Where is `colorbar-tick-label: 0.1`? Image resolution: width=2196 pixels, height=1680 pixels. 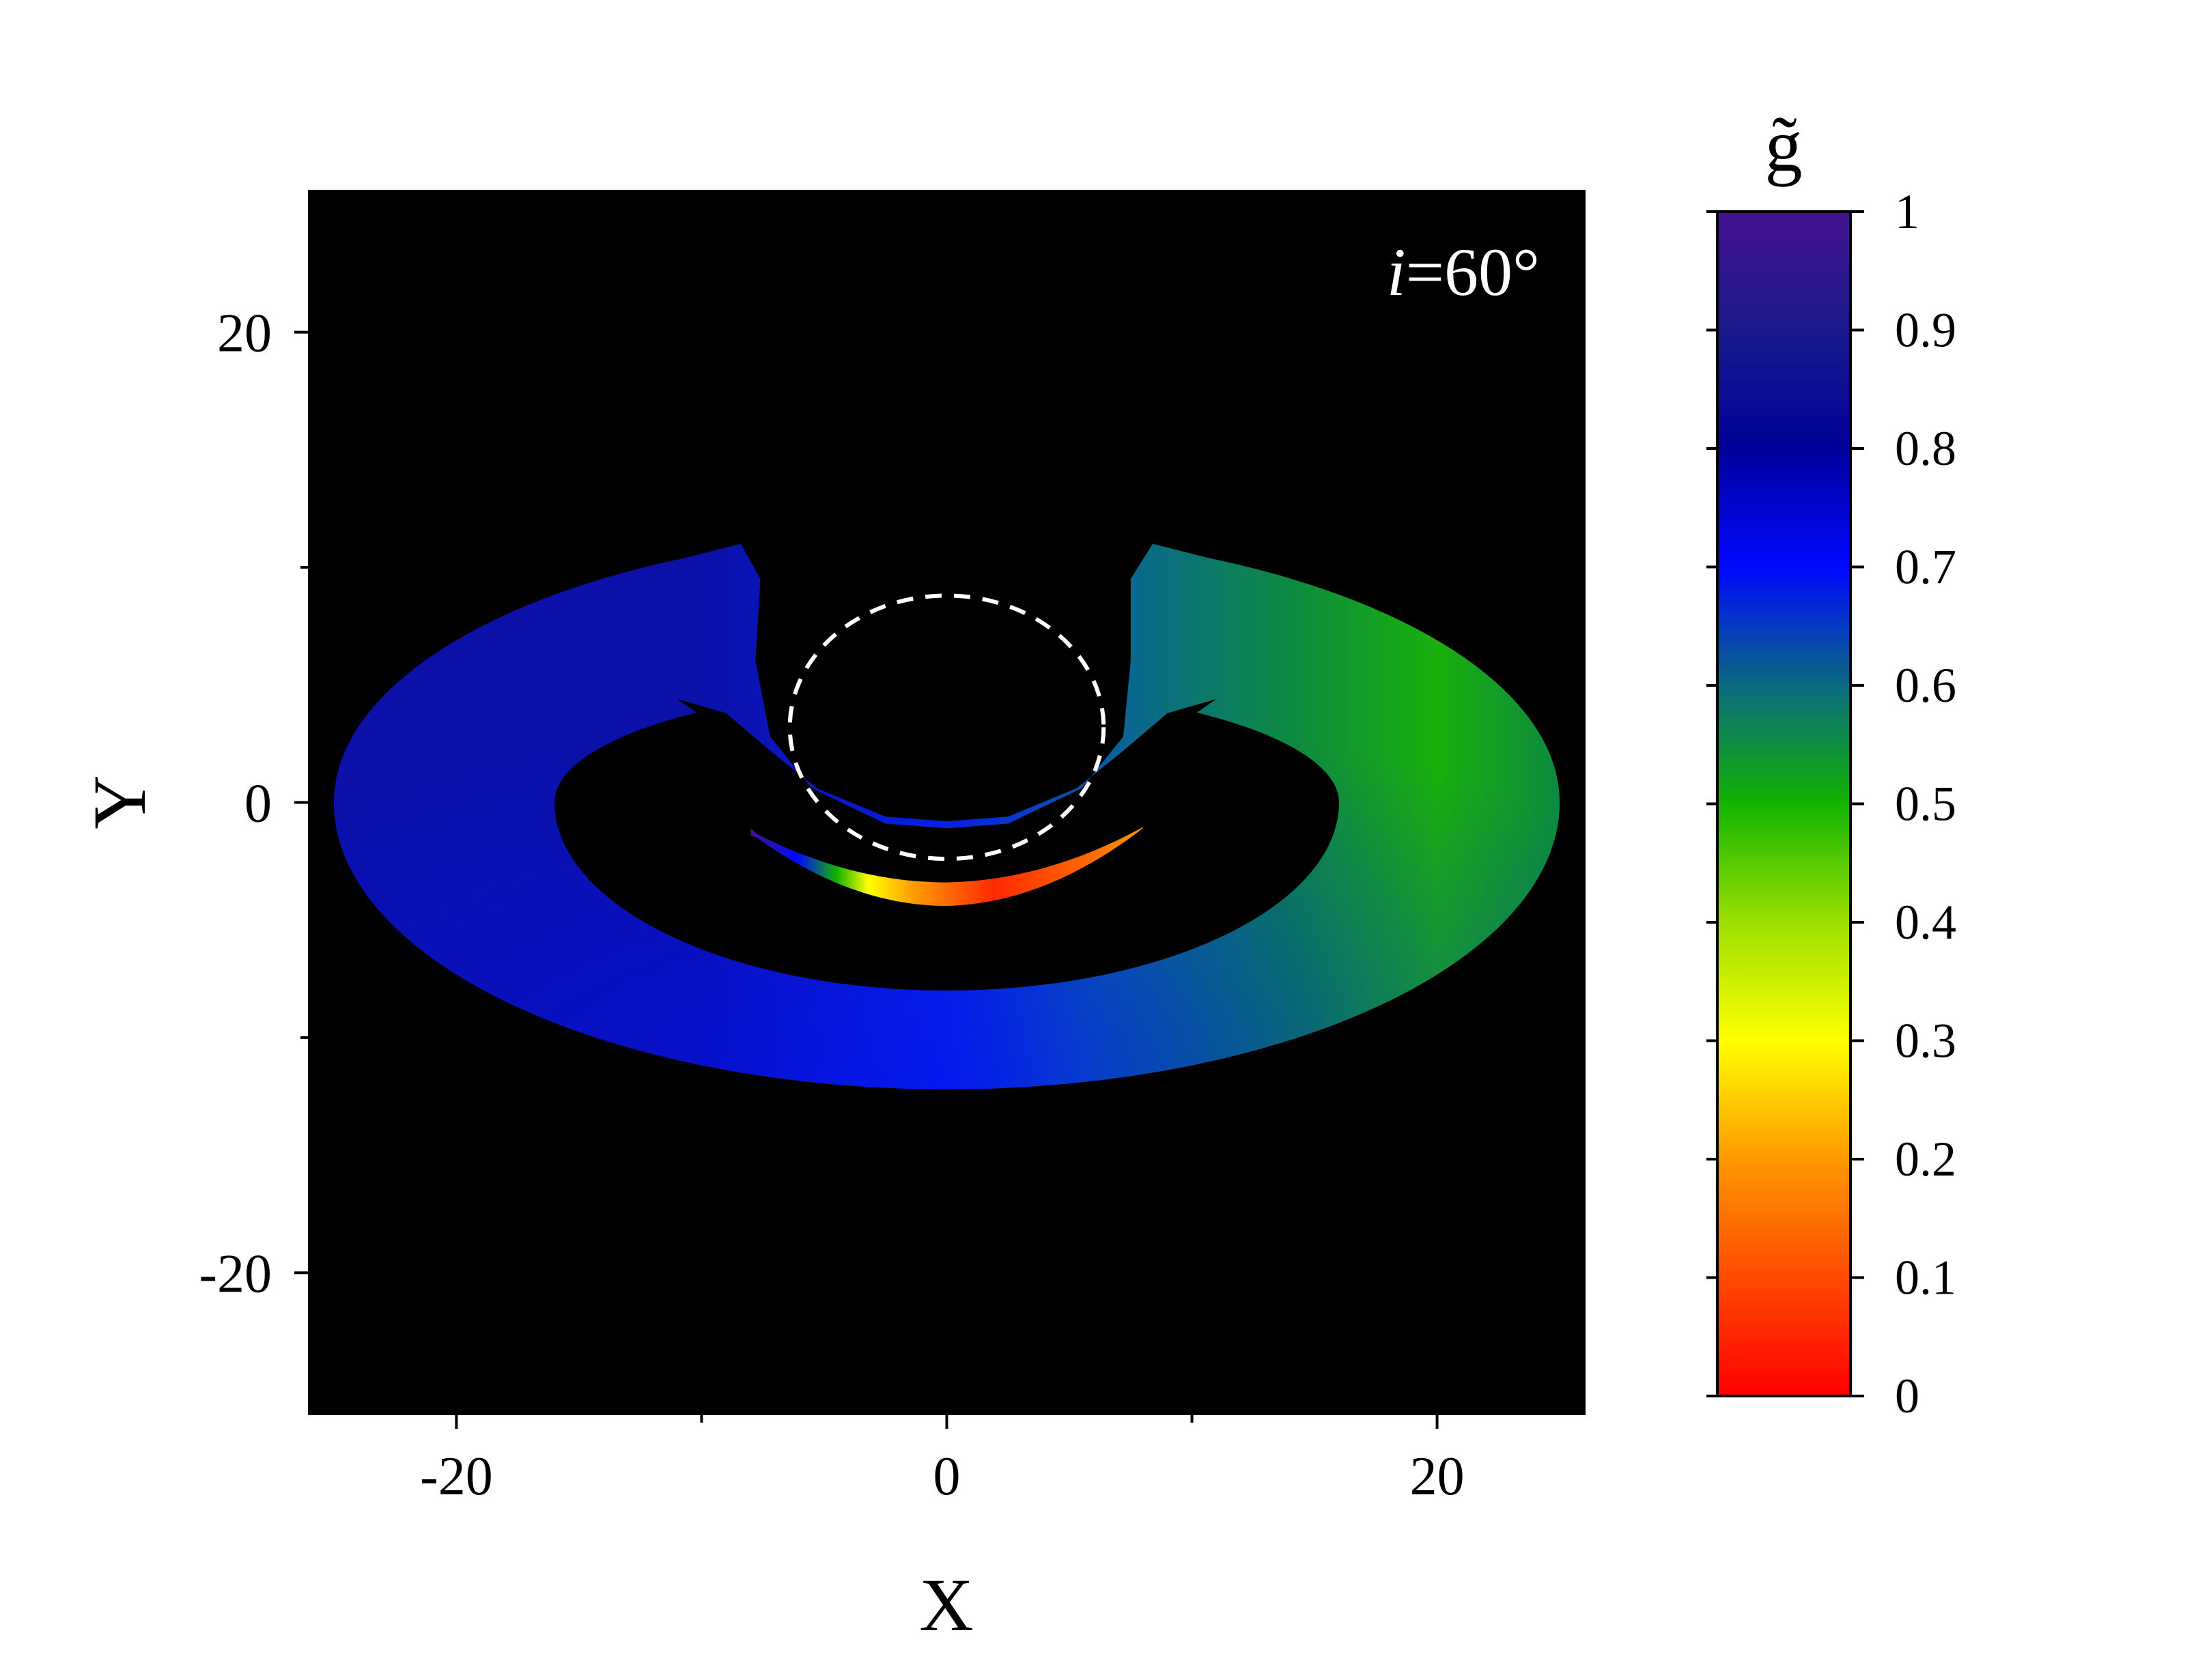 colorbar-tick-label: 0.1 is located at coordinates (1926, 1278).